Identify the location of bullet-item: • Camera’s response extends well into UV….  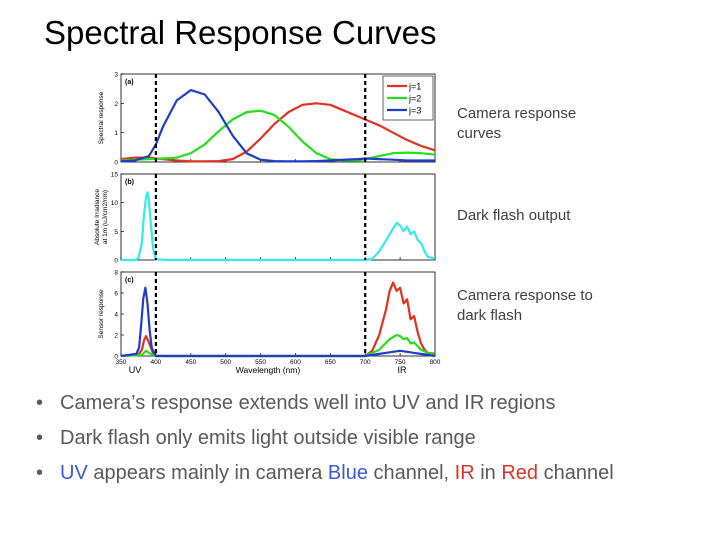
(325, 409).